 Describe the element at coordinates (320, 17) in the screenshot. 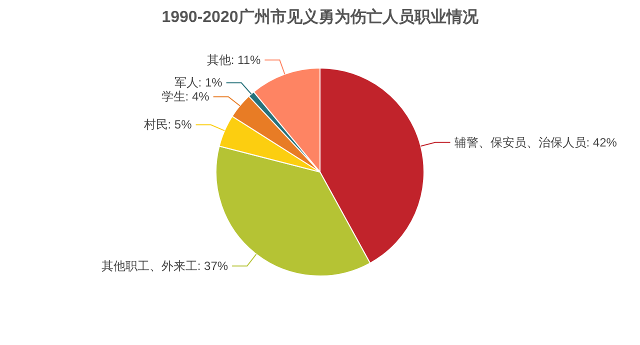

I see `title: 1990-2020广州市见义勇为伤亡人员职业情况` at that location.